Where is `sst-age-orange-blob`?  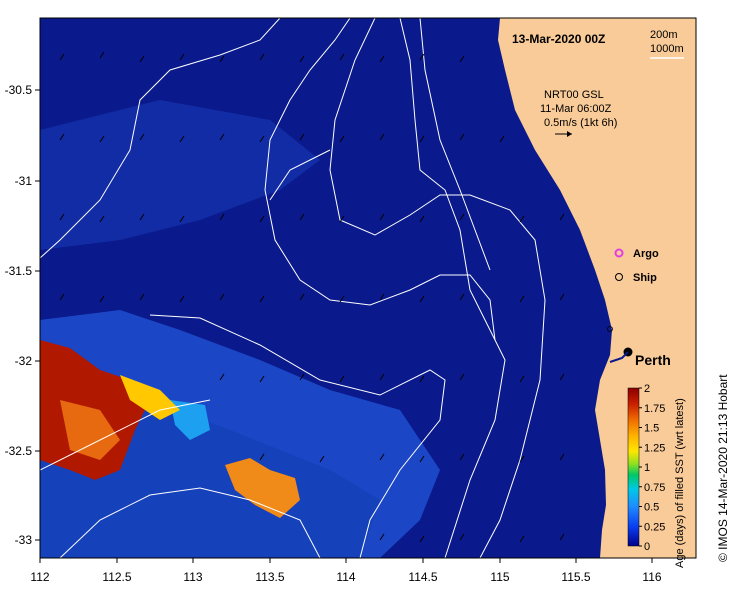
sst-age-orange-blob is located at coordinates (262, 488).